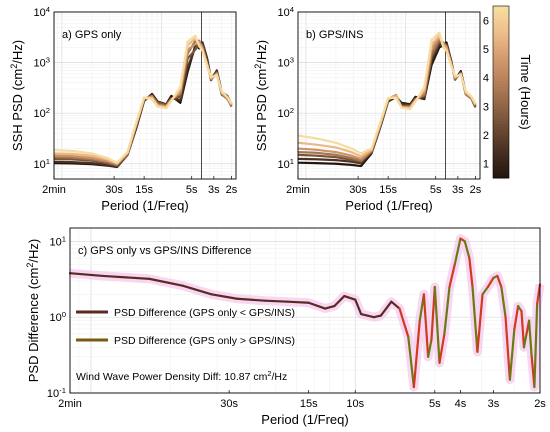 The image size is (550, 432). Describe the element at coordinates (298, 190) in the screenshot. I see `x-tick-label: 2min` at that location.